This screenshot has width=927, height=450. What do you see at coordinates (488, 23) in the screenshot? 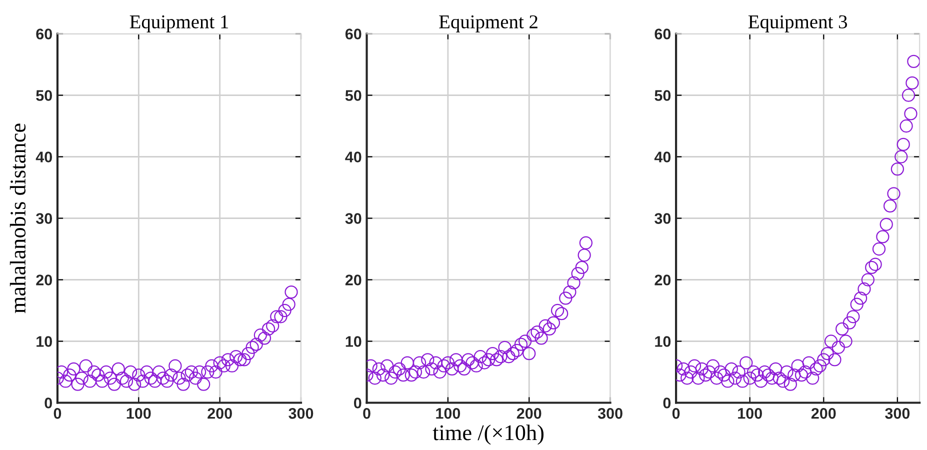
I see `chart-title: Equipment 2` at bounding box center [488, 23].